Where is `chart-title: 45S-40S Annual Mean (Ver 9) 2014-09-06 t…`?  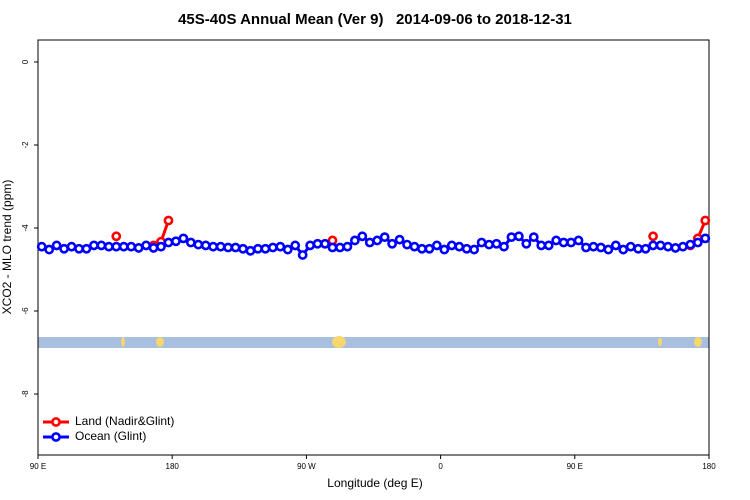 chart-title: 45S-40S Annual Mean (Ver 9) 2014-09-06 t… is located at coordinates (375, 19).